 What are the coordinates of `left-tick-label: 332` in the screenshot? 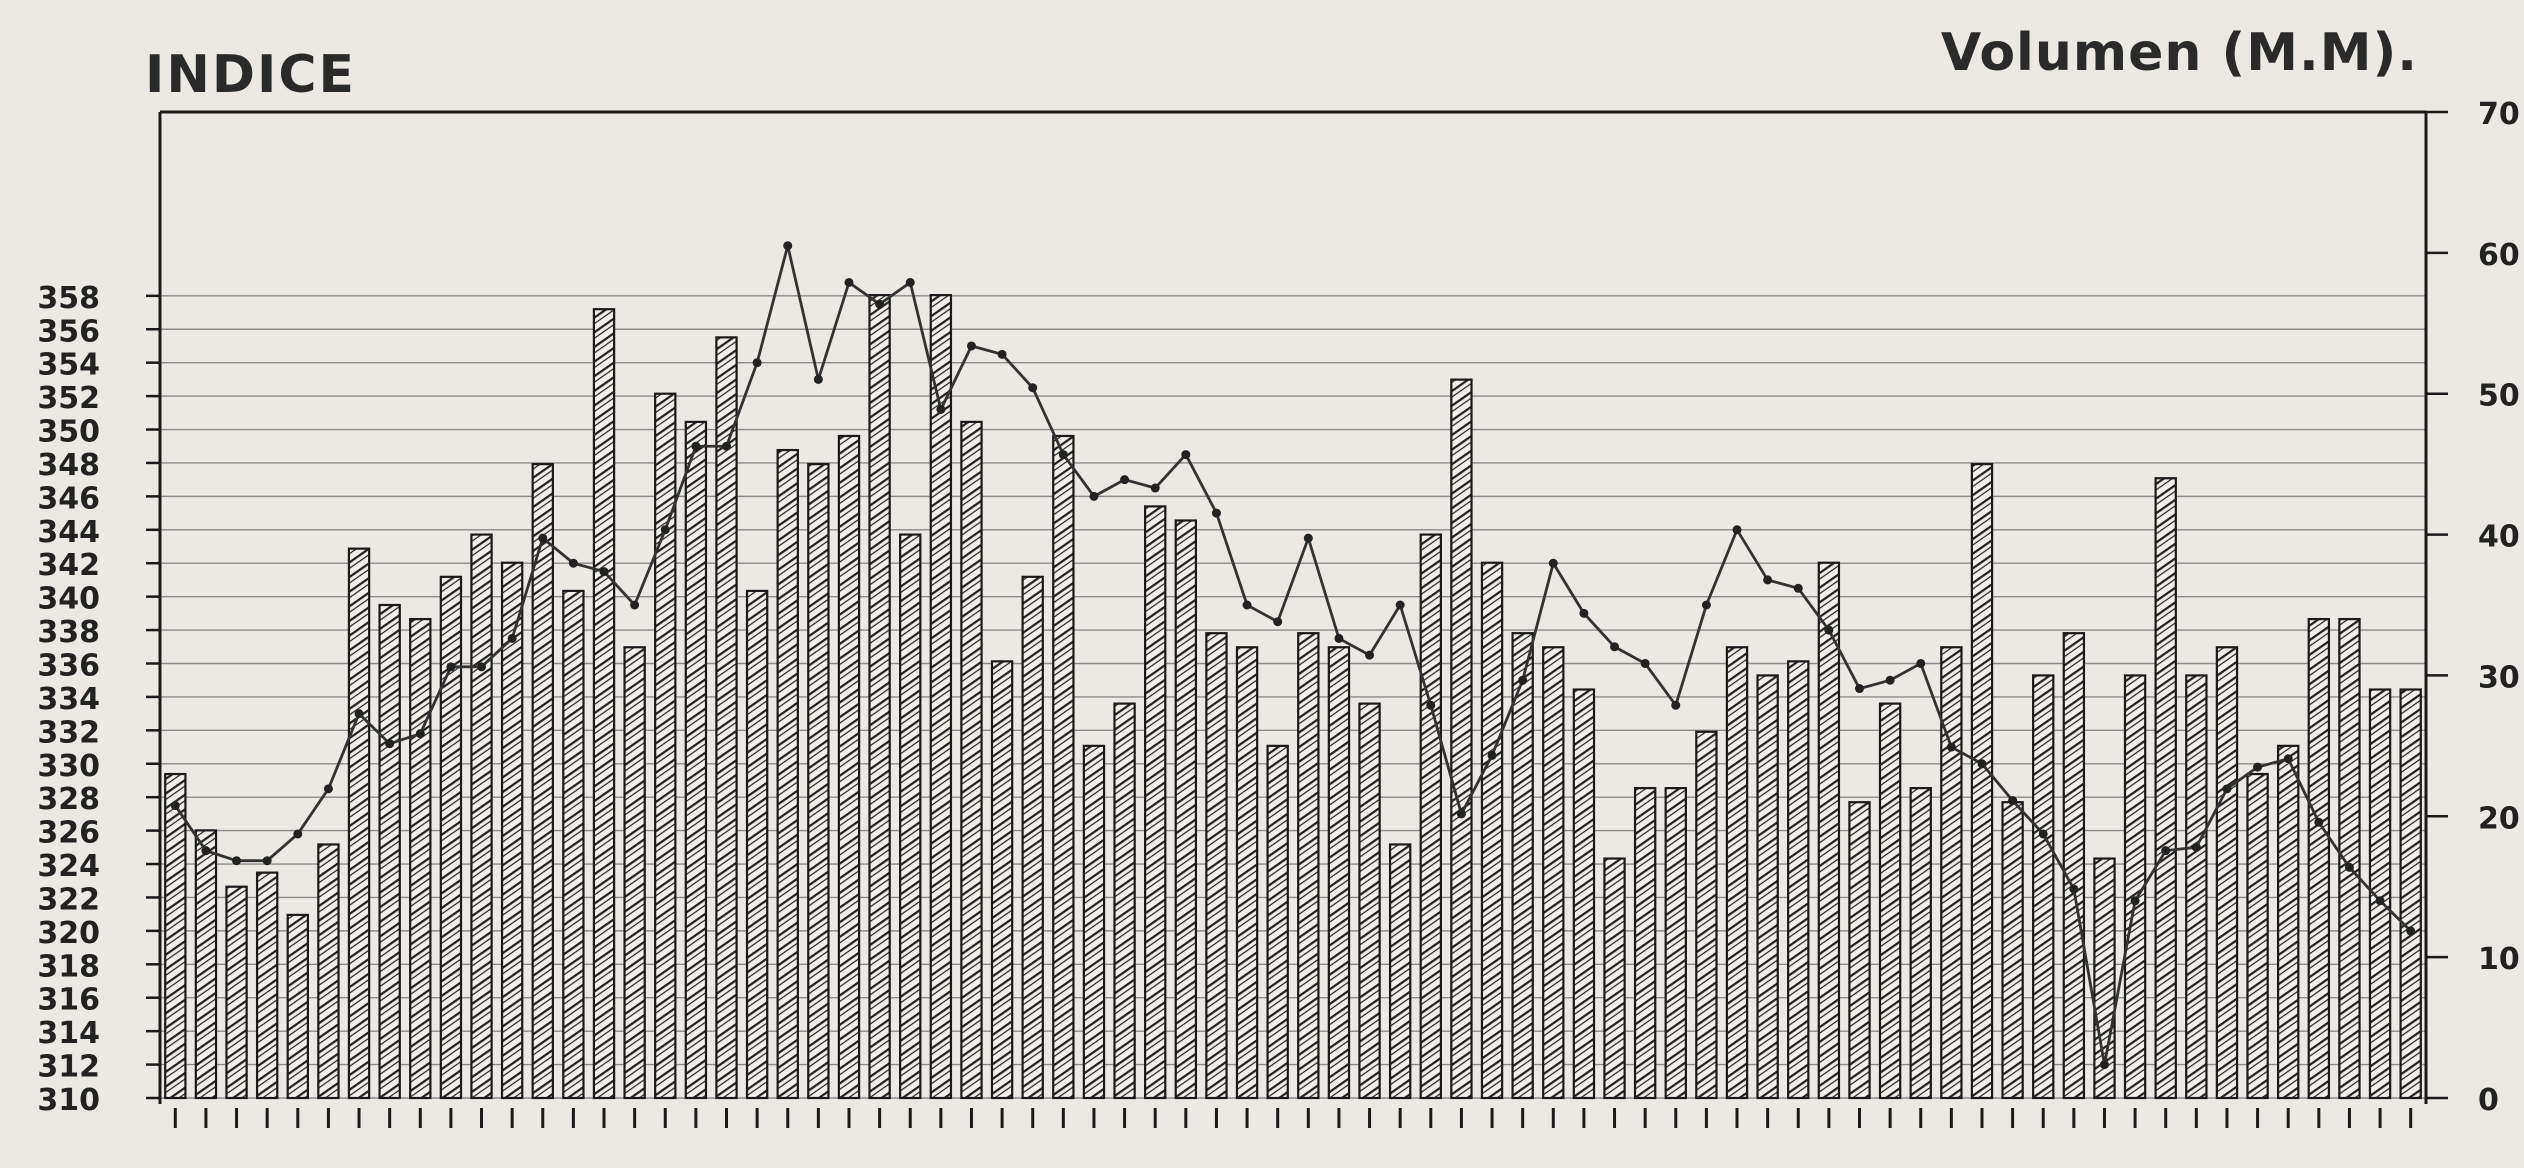 It's located at (68, 732).